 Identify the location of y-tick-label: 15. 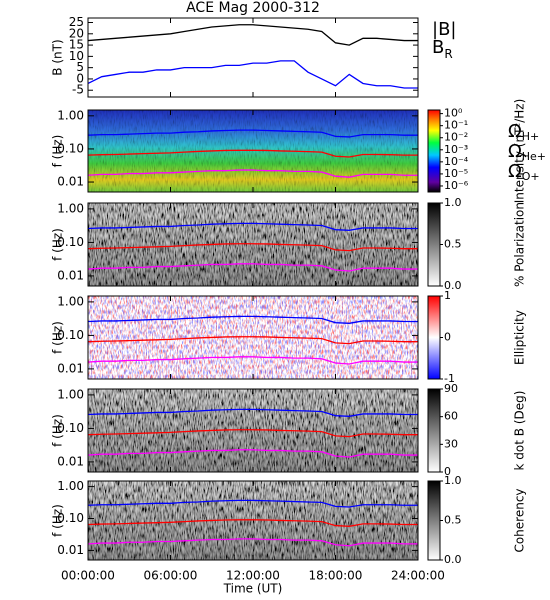
(76, 45).